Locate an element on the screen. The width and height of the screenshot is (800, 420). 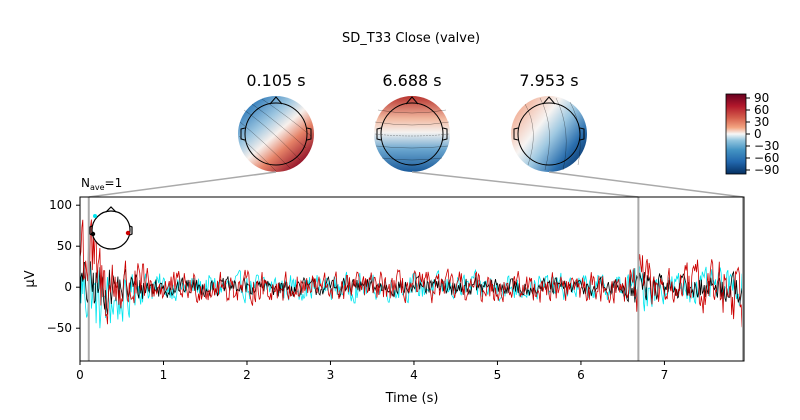
colorbar-gradient is located at coordinates (736, 134).